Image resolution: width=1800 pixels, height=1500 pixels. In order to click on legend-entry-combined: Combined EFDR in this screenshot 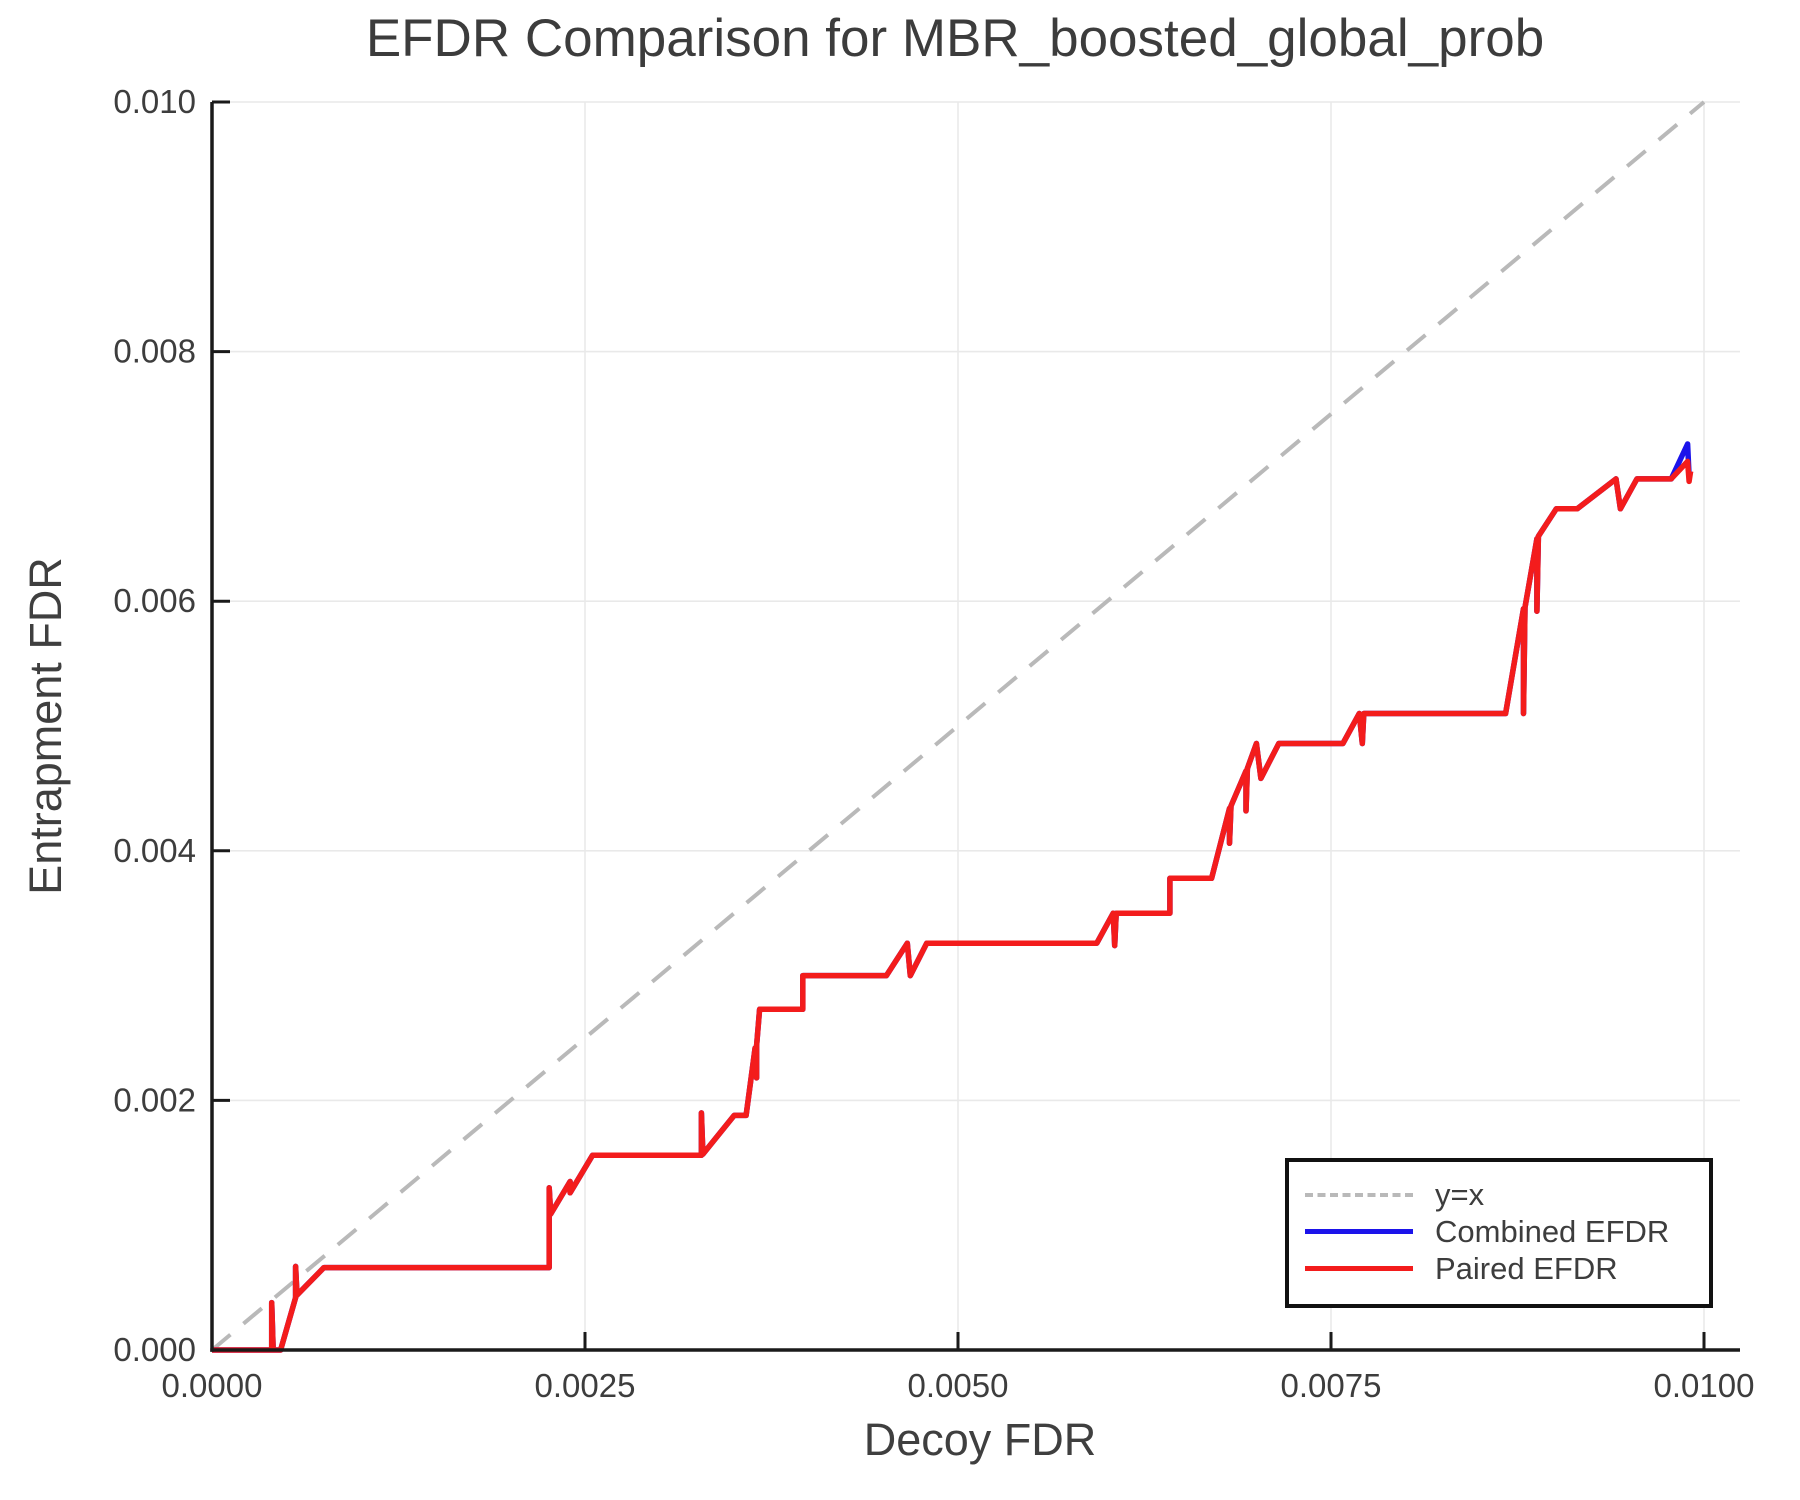, I will do `click(1507, 1231)`.